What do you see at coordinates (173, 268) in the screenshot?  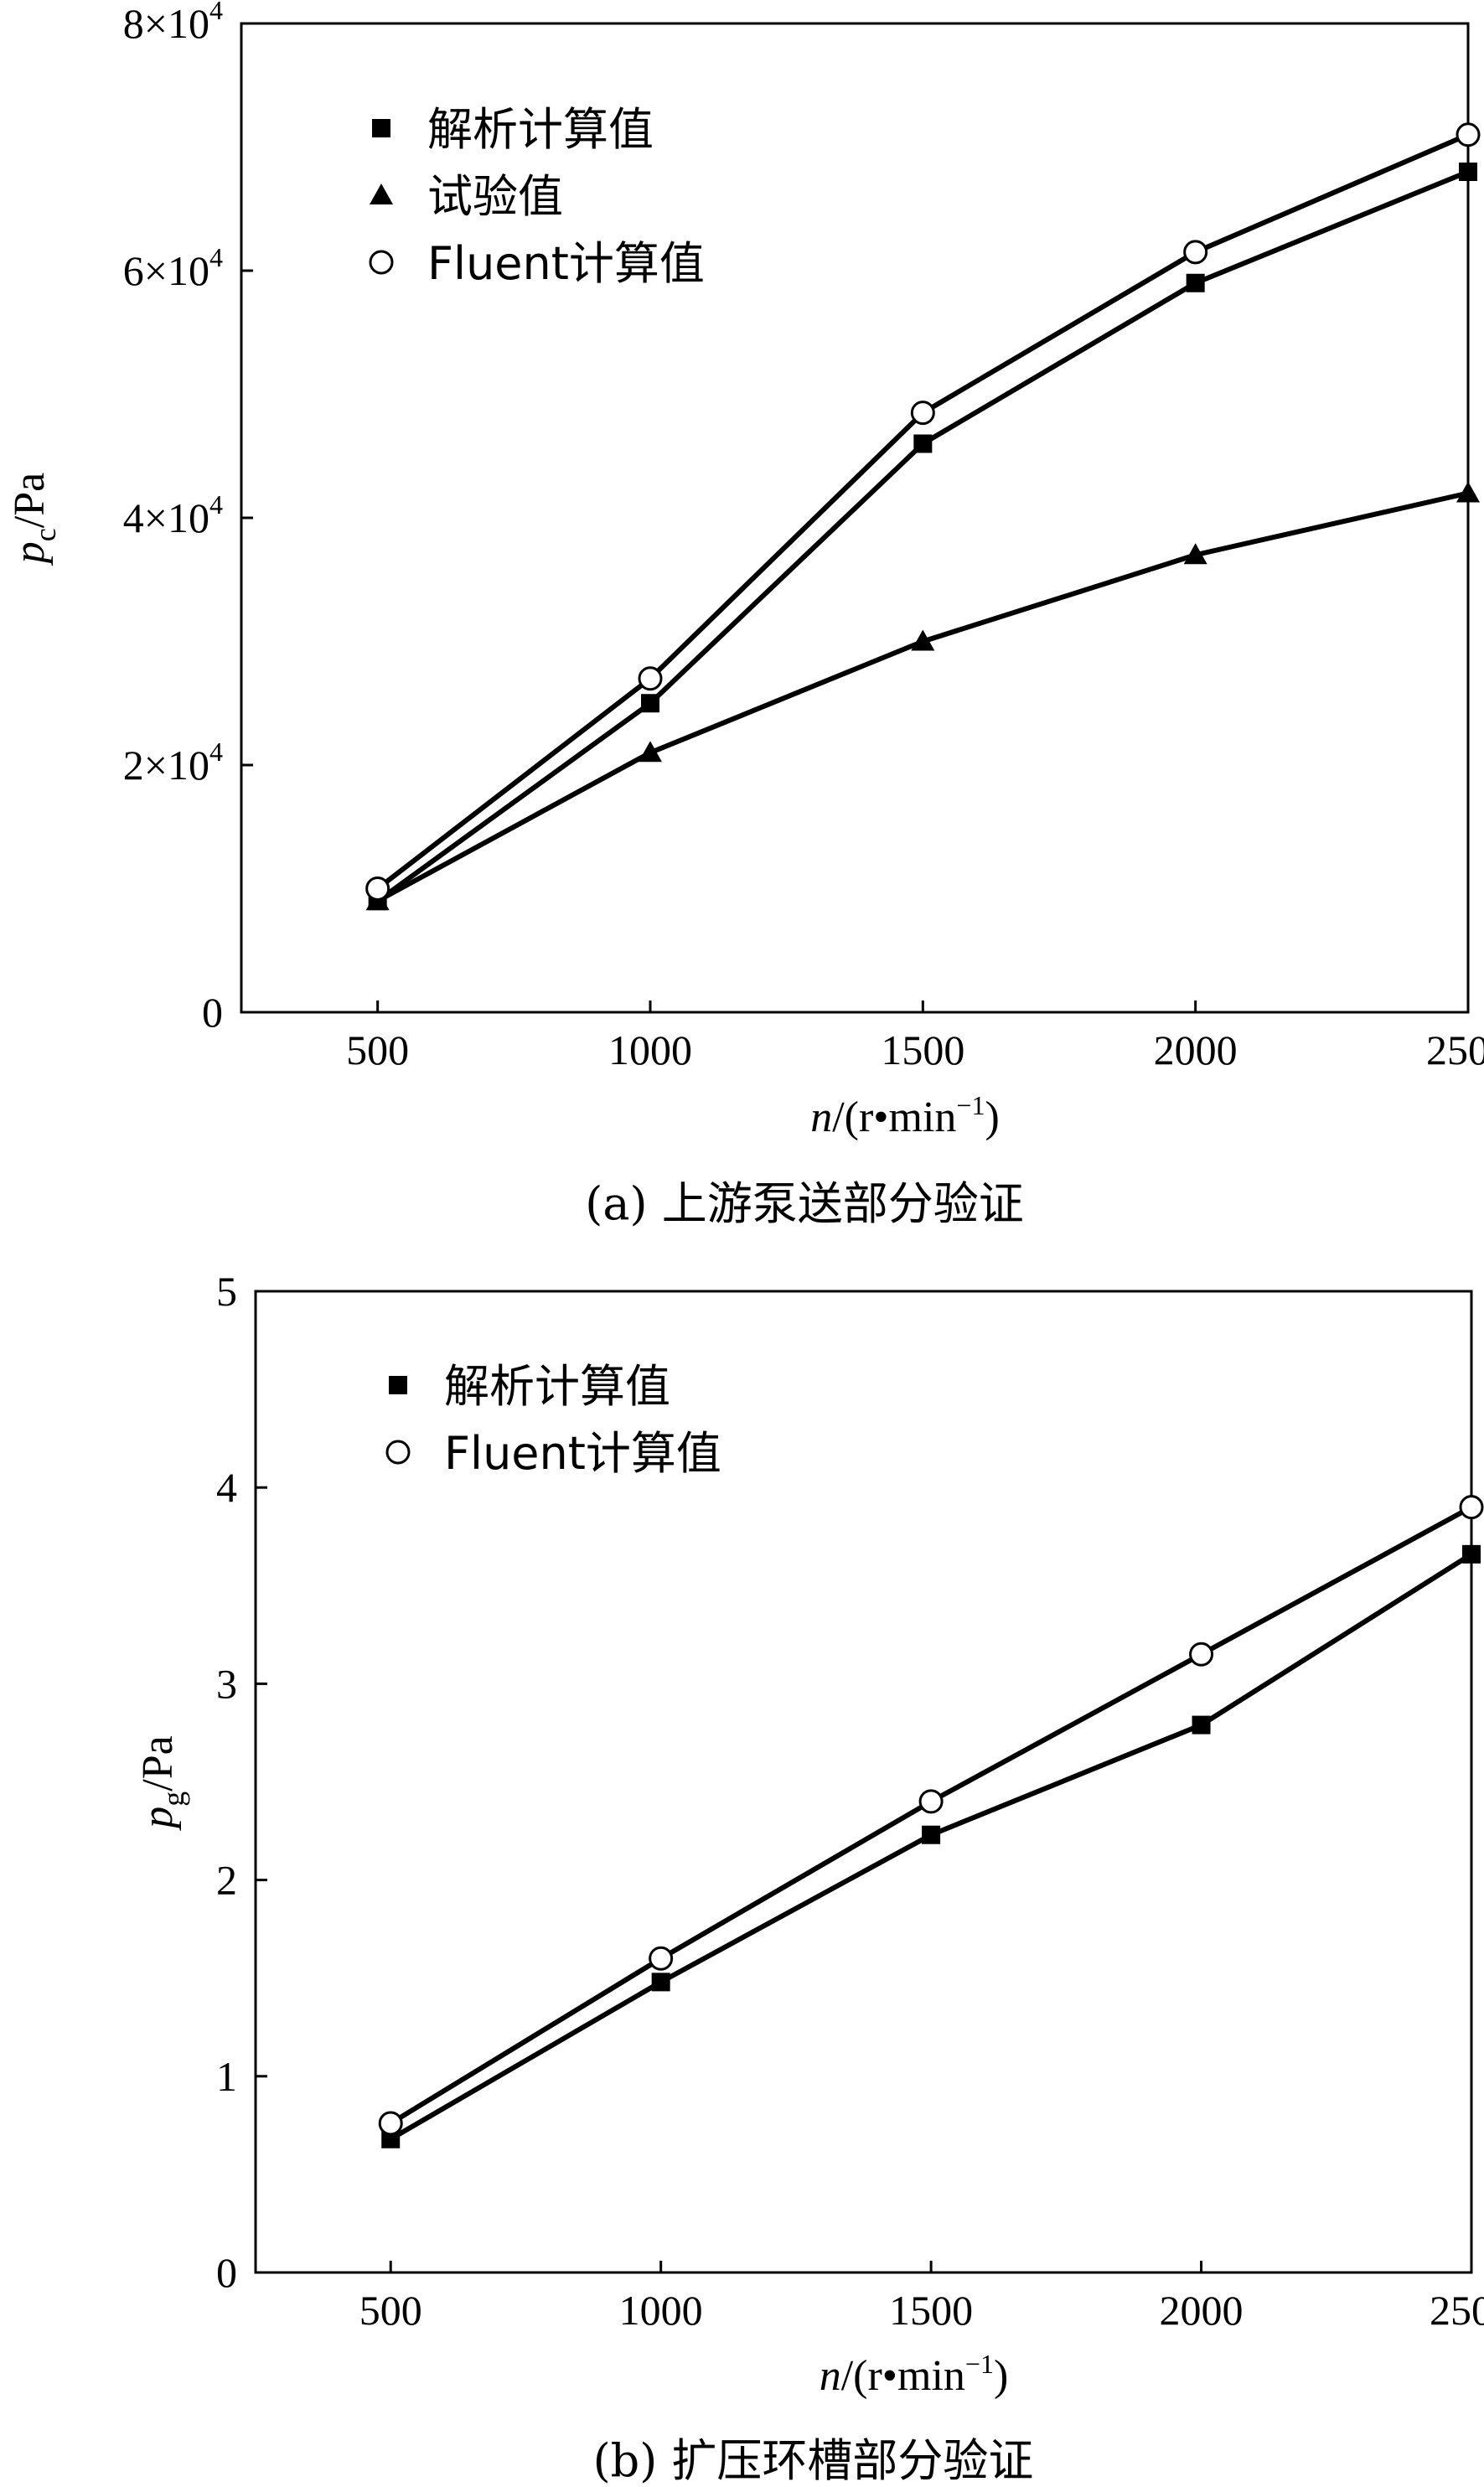 I see `y-tick-label: 6×10⁴` at bounding box center [173, 268].